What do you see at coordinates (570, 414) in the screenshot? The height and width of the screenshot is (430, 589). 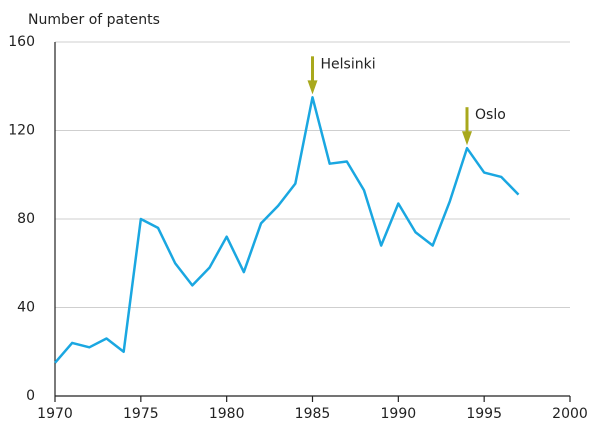 I see `x-tick-label: 2000` at bounding box center [570, 414].